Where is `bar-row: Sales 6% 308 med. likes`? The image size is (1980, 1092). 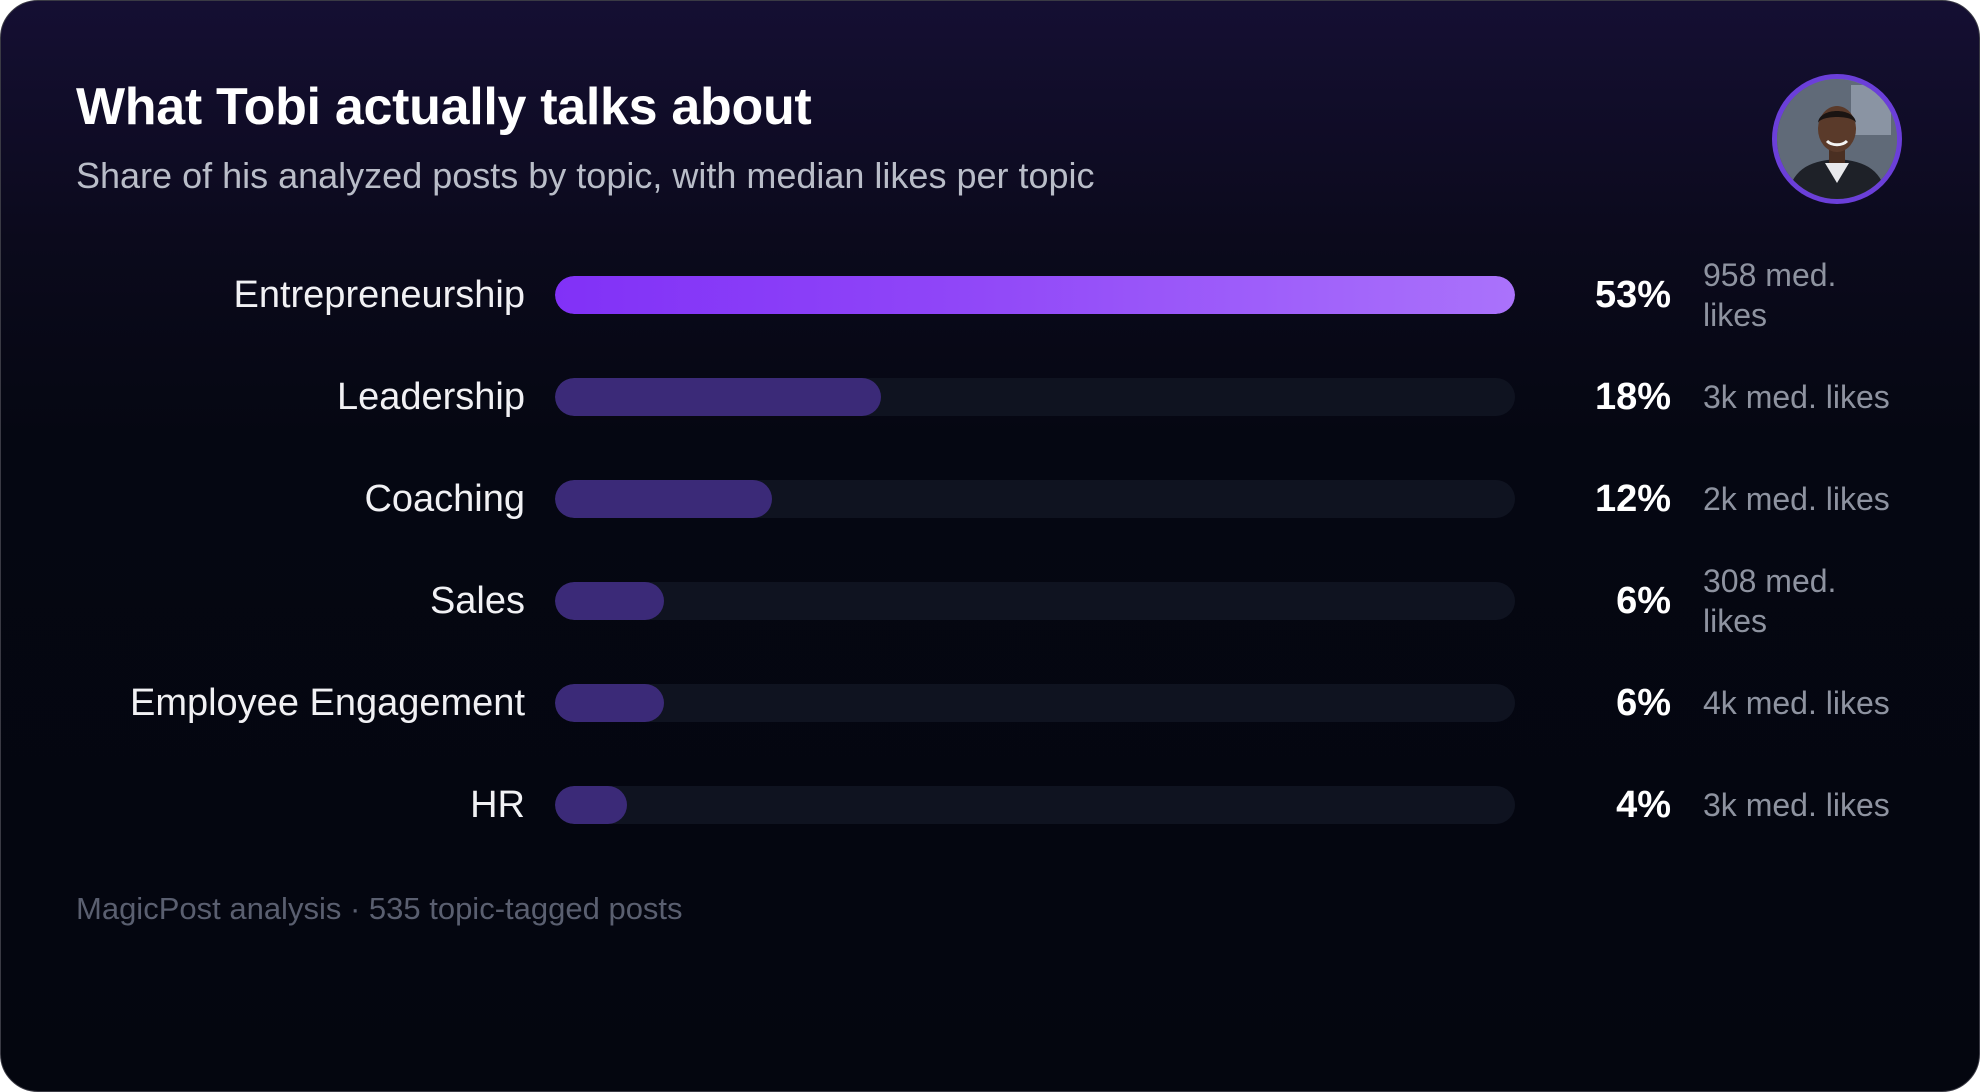 bar-row: Sales 6% 308 med. likes is located at coordinates (990, 601).